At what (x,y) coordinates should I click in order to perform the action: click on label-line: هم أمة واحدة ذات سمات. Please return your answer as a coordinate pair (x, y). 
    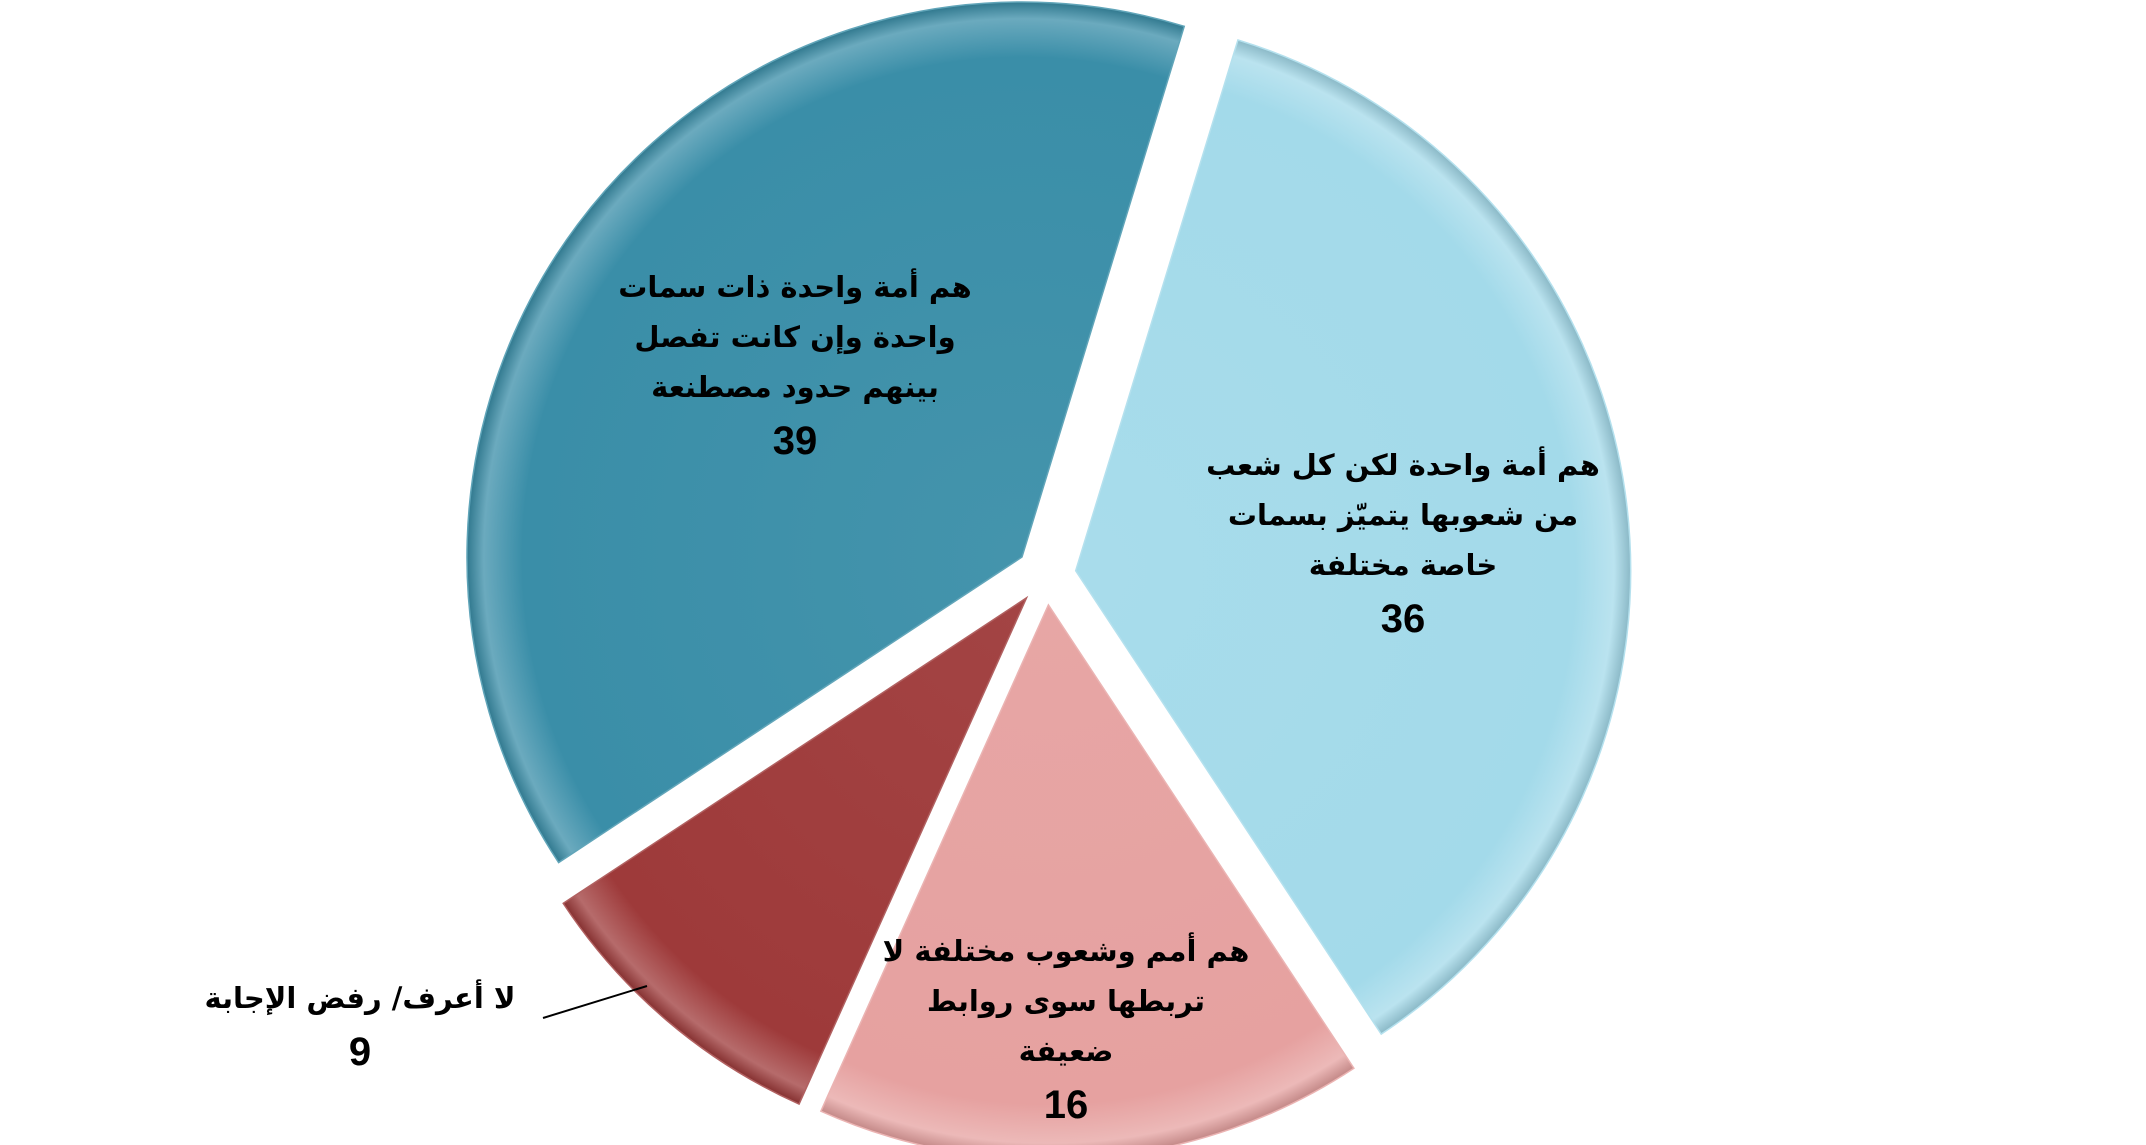
    Looking at the image, I should click on (795, 287).